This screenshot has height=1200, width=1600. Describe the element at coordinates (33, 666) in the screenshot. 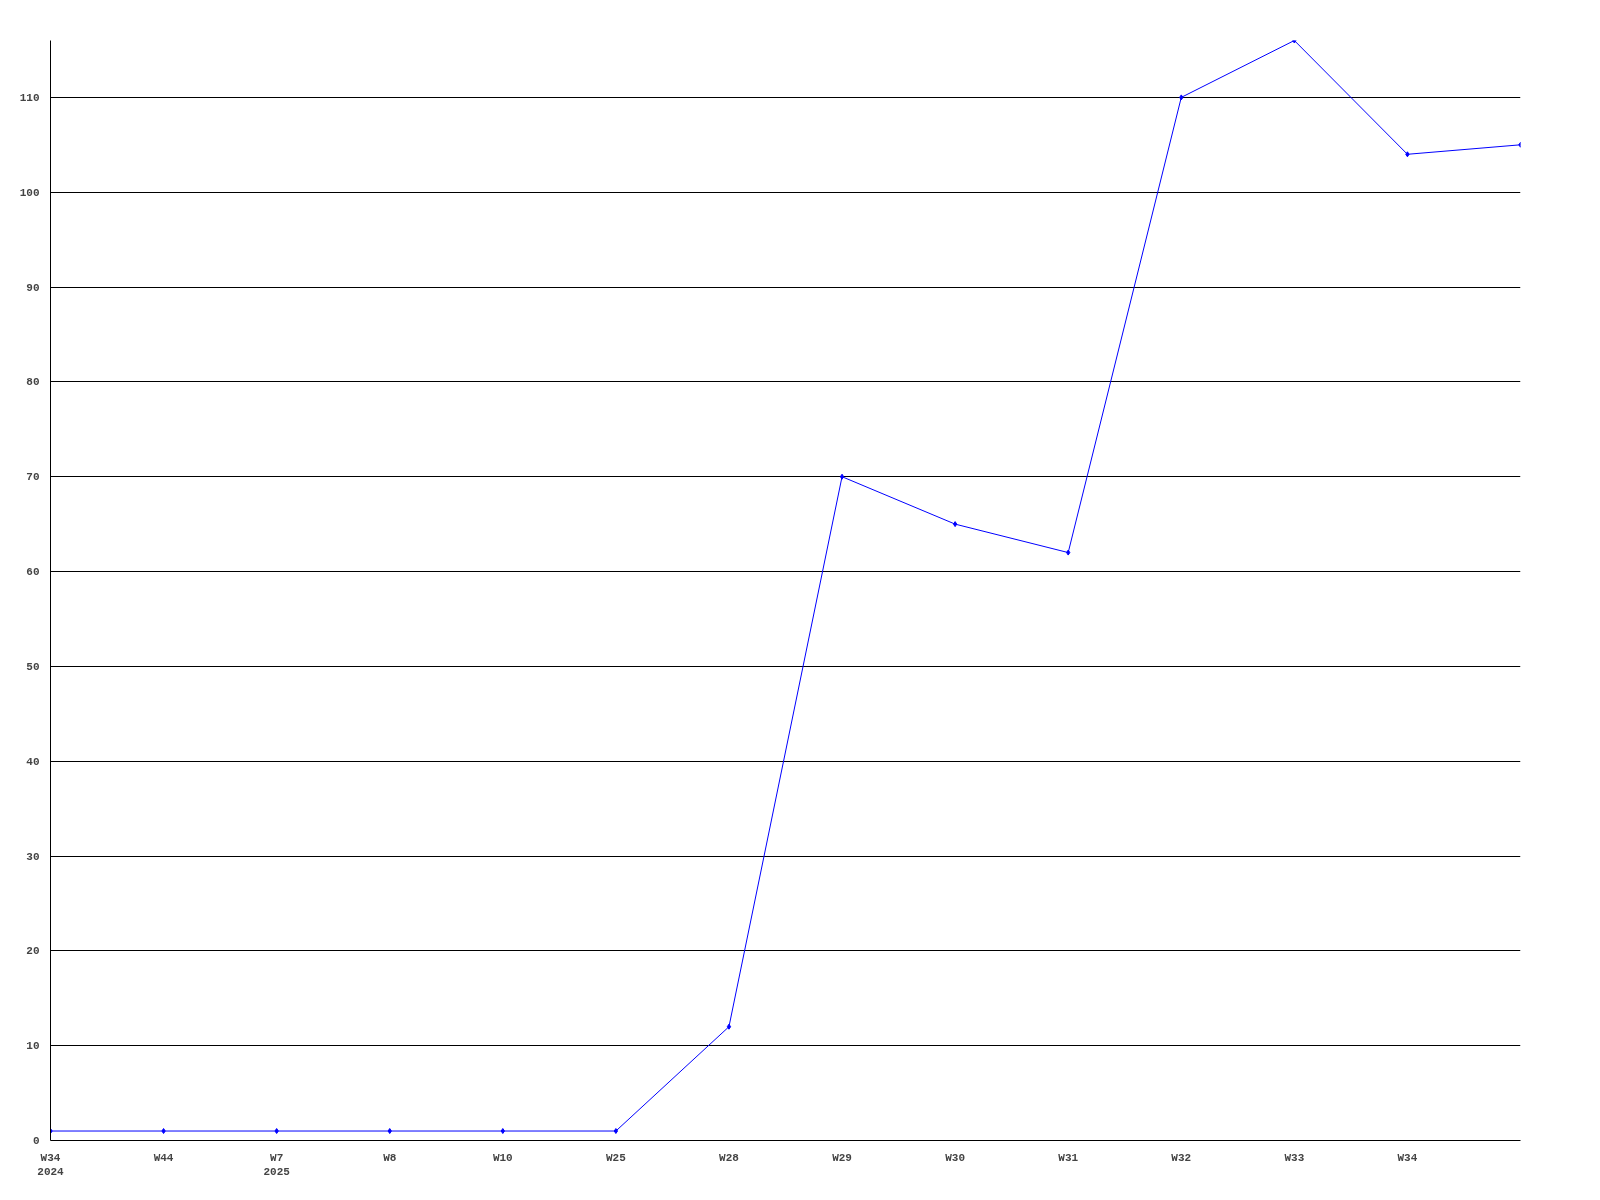

I see `y-tick-label: 50` at that location.